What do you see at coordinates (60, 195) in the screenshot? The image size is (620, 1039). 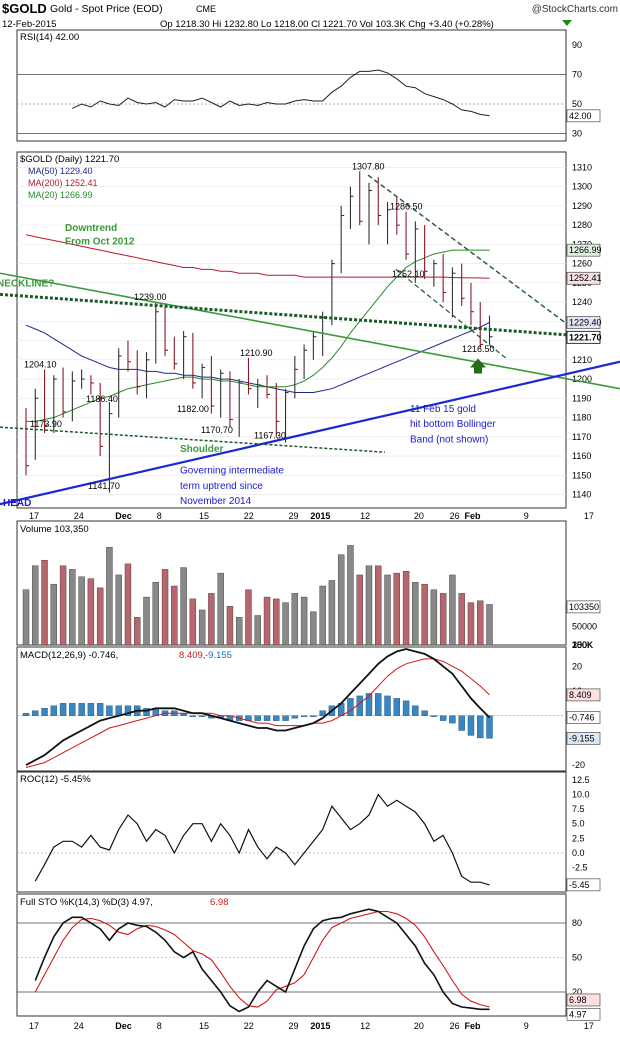 I see `price-legend-ma20: MA(20) 1266.99` at bounding box center [60, 195].